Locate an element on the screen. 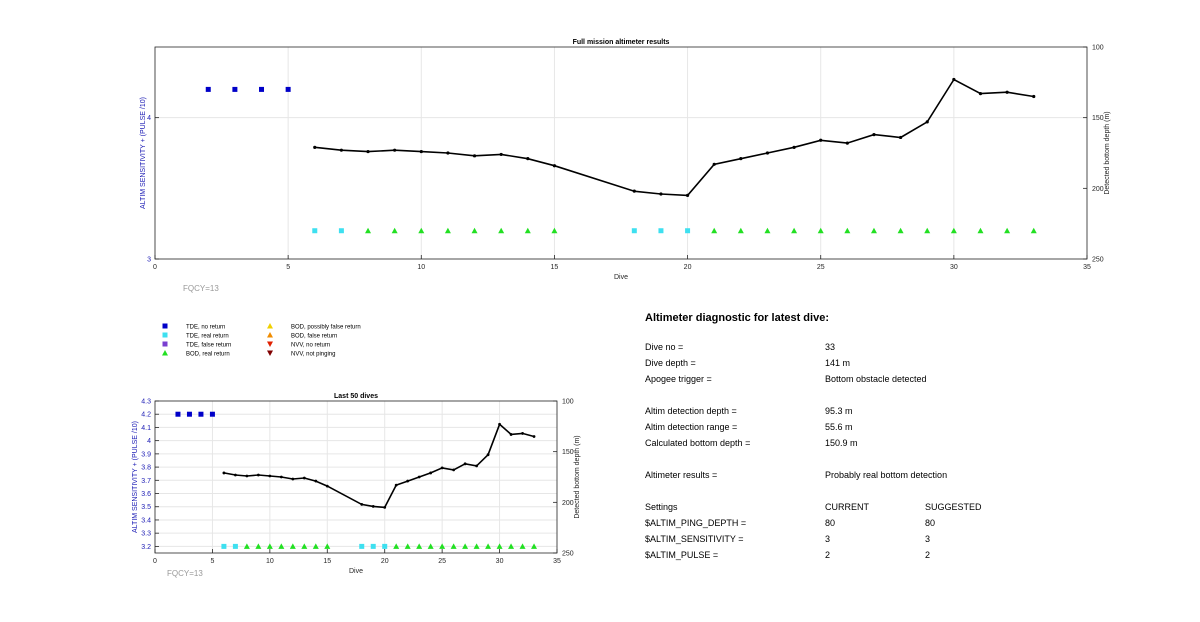 The image size is (1200, 622). chart1-depth-line is located at coordinates (674, 137).